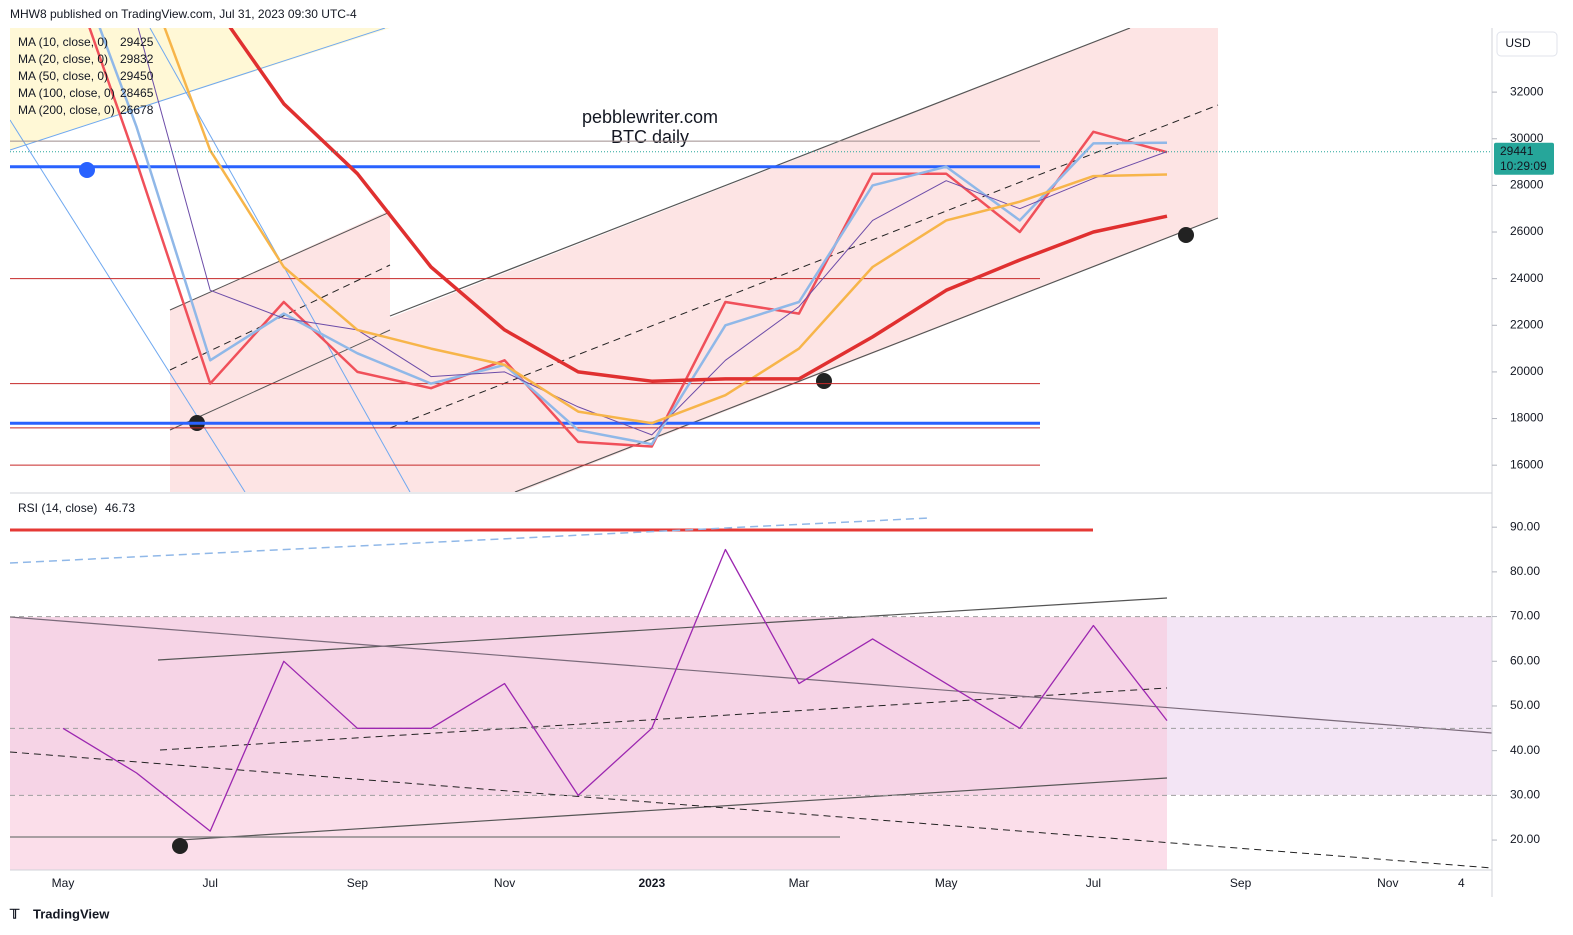 The image size is (1573, 935). Describe the element at coordinates (66, 93) in the screenshot. I see `legend-name: MA (100, close, 0)` at that location.